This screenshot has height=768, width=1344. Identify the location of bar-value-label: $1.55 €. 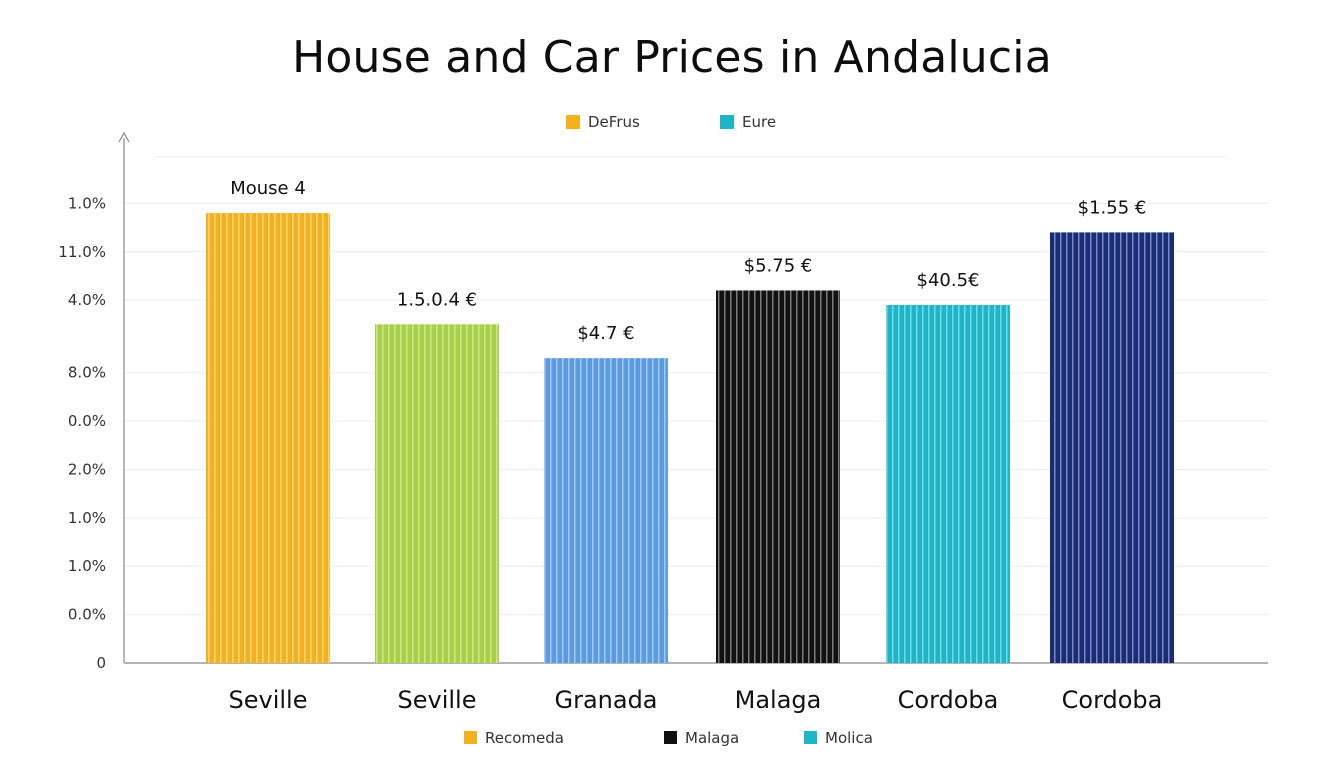
(1112, 207).